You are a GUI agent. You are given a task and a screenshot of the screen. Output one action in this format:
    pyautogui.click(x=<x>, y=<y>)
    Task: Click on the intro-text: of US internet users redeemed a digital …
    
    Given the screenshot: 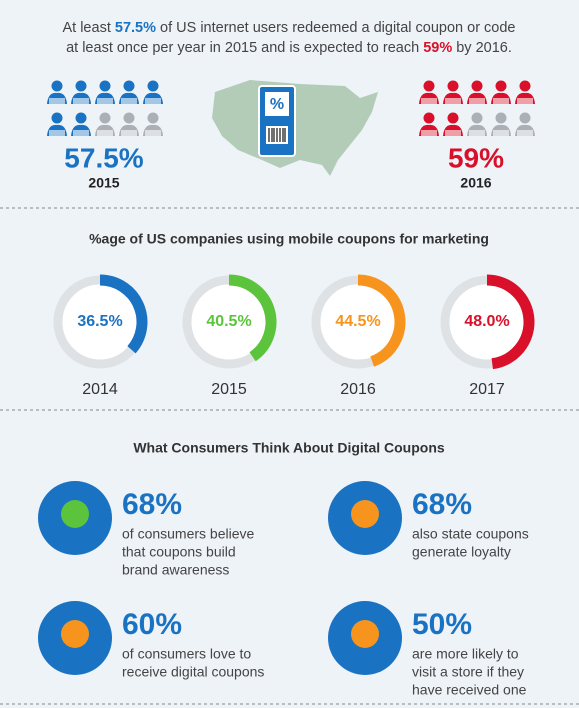 What is the action you would take?
    pyautogui.click(x=336, y=28)
    